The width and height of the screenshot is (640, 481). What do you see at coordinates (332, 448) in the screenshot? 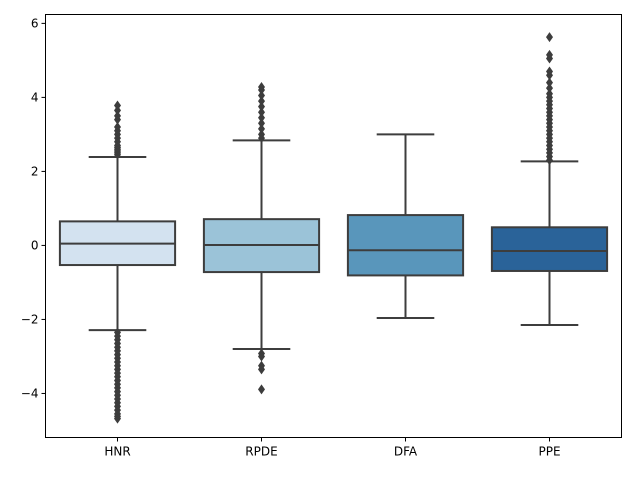
I see `x-axis: HNR RPDE DFA PPE` at bounding box center [332, 448].